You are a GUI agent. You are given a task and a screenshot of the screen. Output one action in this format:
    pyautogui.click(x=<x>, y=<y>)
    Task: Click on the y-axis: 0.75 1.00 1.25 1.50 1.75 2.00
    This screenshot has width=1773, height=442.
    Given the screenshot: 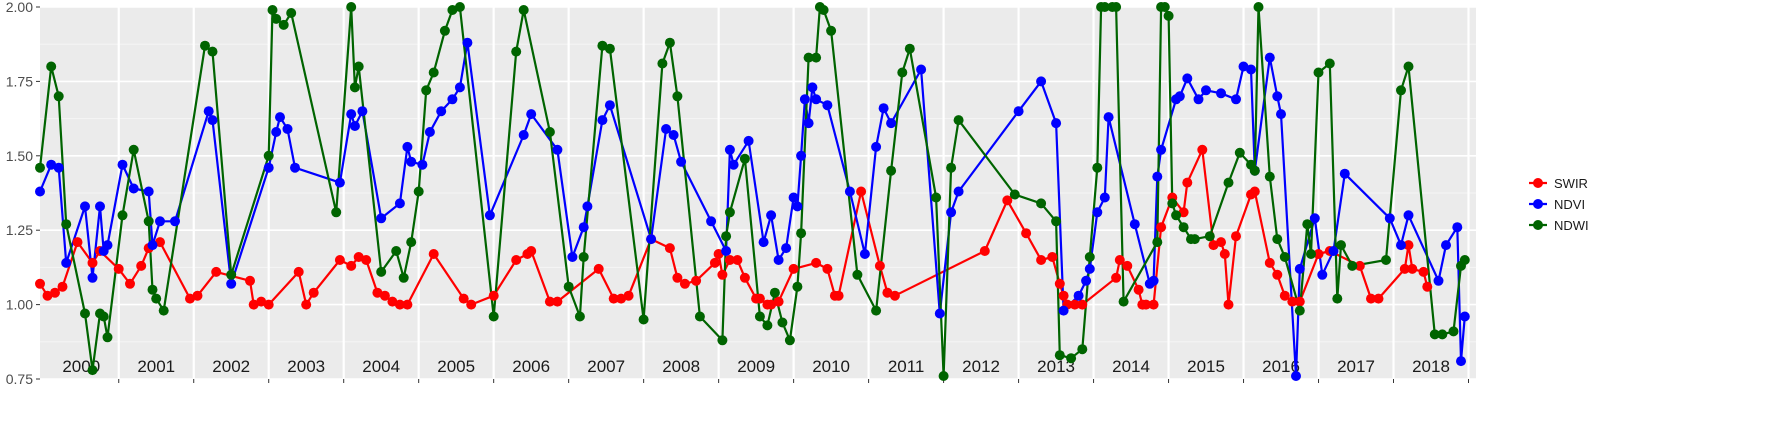 What is the action you would take?
    pyautogui.click(x=23, y=193)
    